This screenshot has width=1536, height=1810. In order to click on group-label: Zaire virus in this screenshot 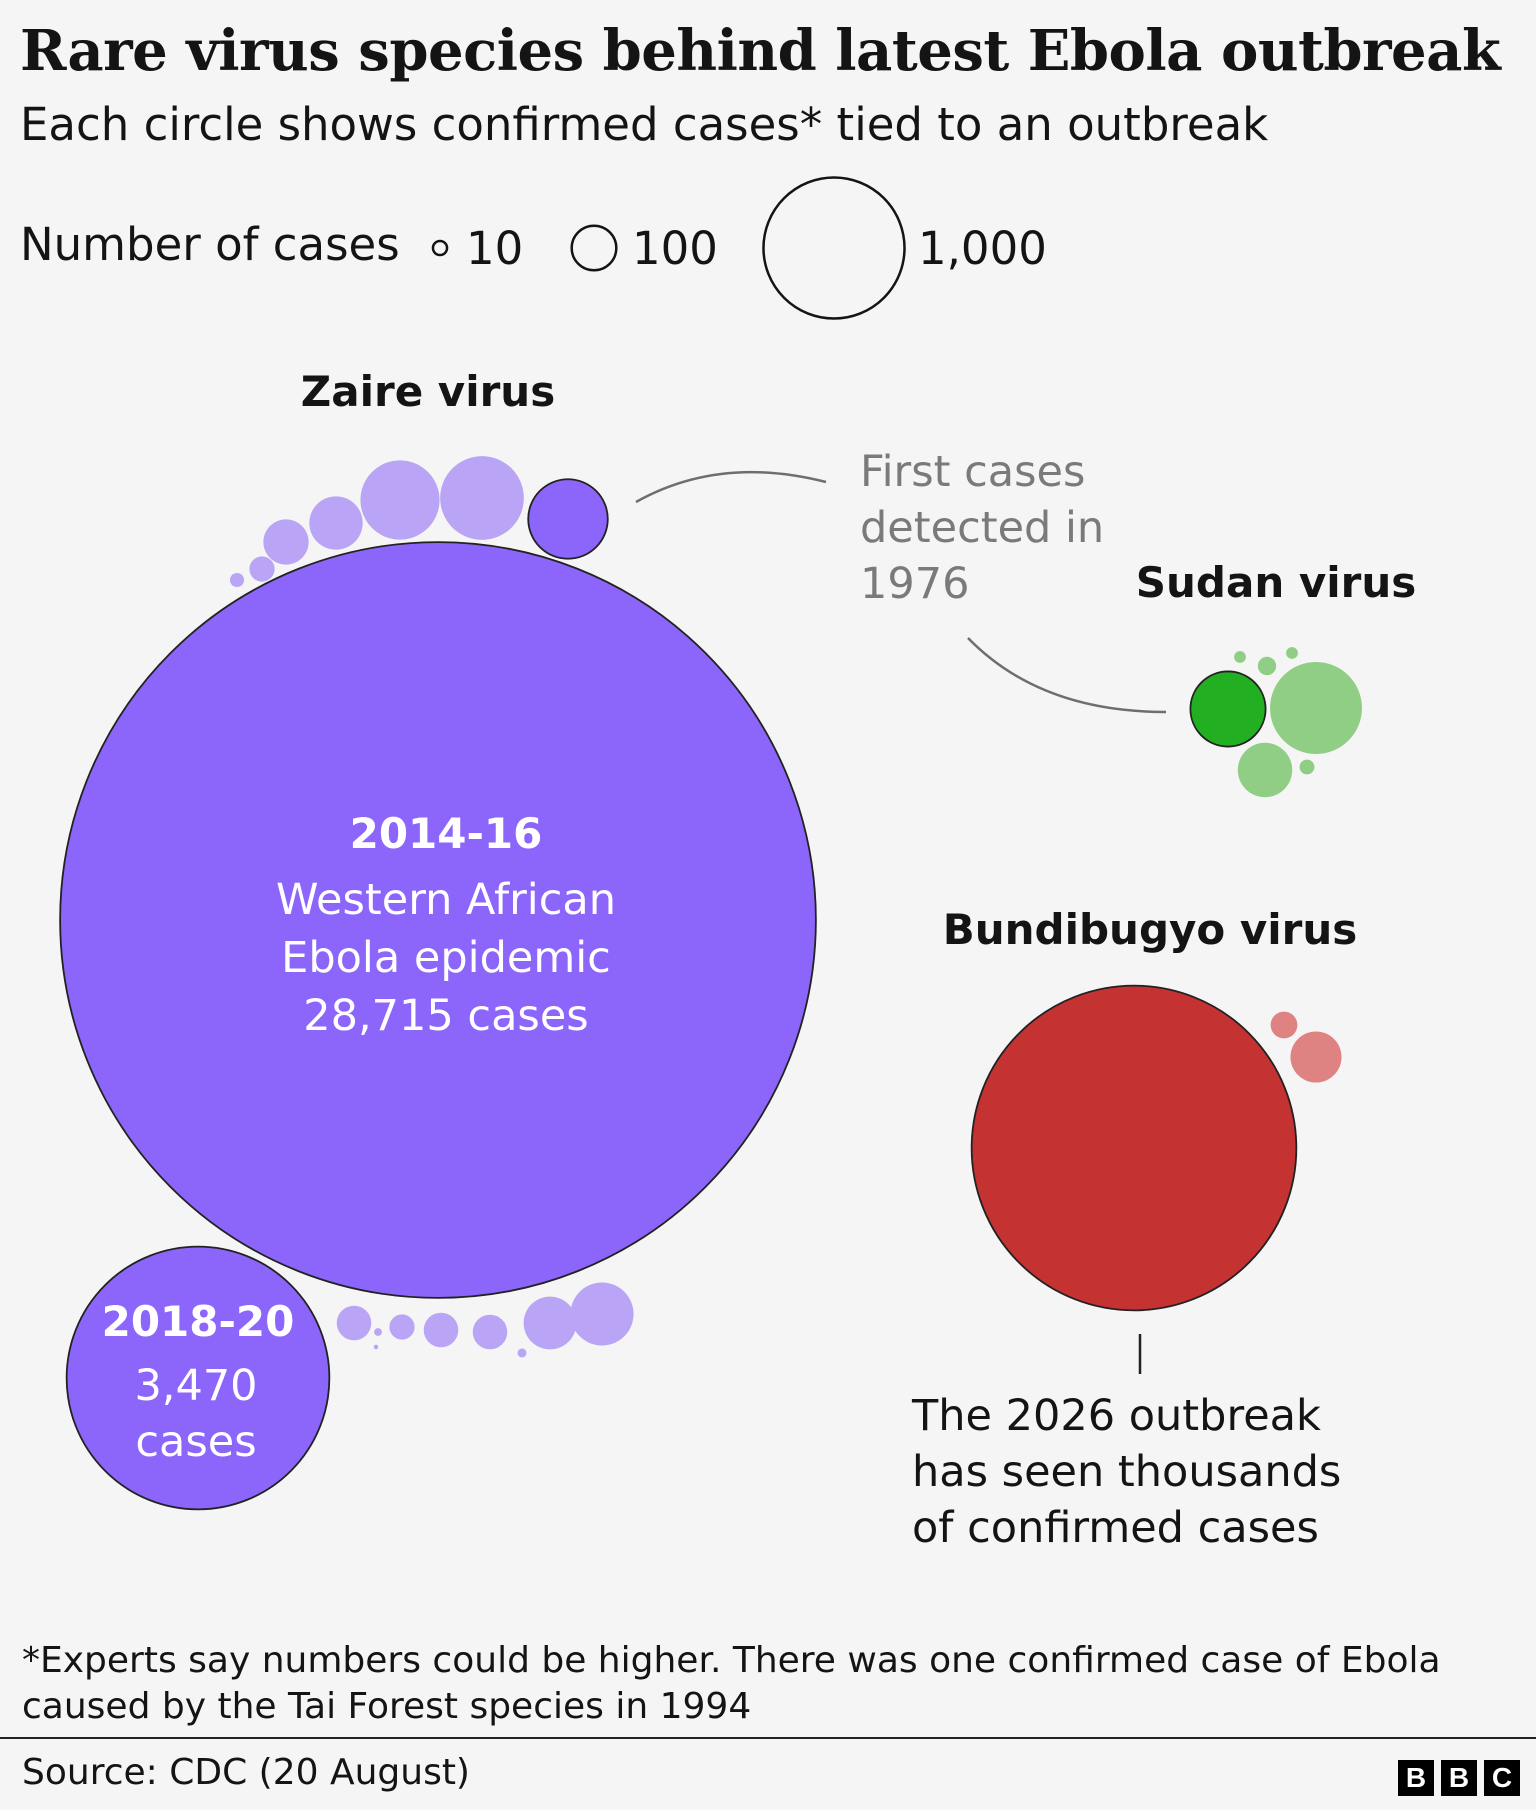, I will do `click(428, 391)`.